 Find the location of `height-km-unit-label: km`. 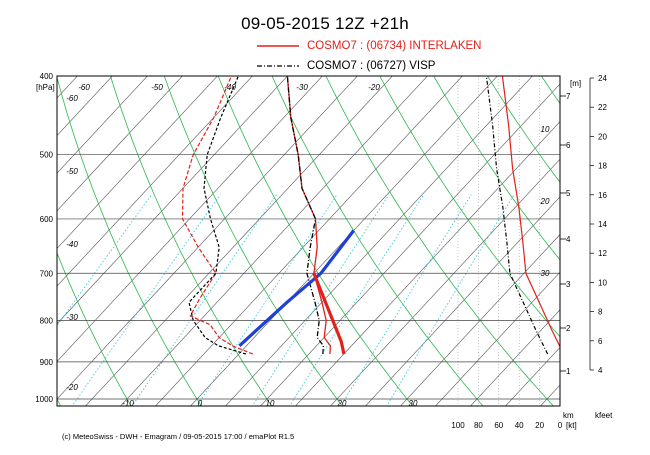

height-km-unit-label: km is located at coordinates (568, 415).